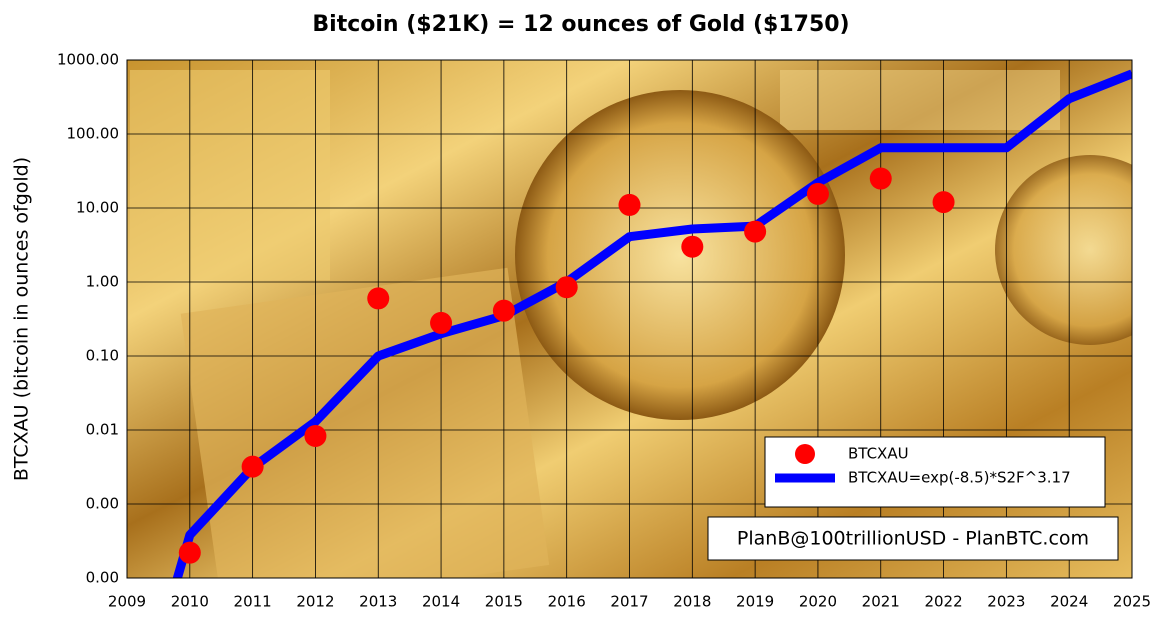  What do you see at coordinates (567, 602) in the screenshot?
I see `x-tick-label: 2016` at bounding box center [567, 602].